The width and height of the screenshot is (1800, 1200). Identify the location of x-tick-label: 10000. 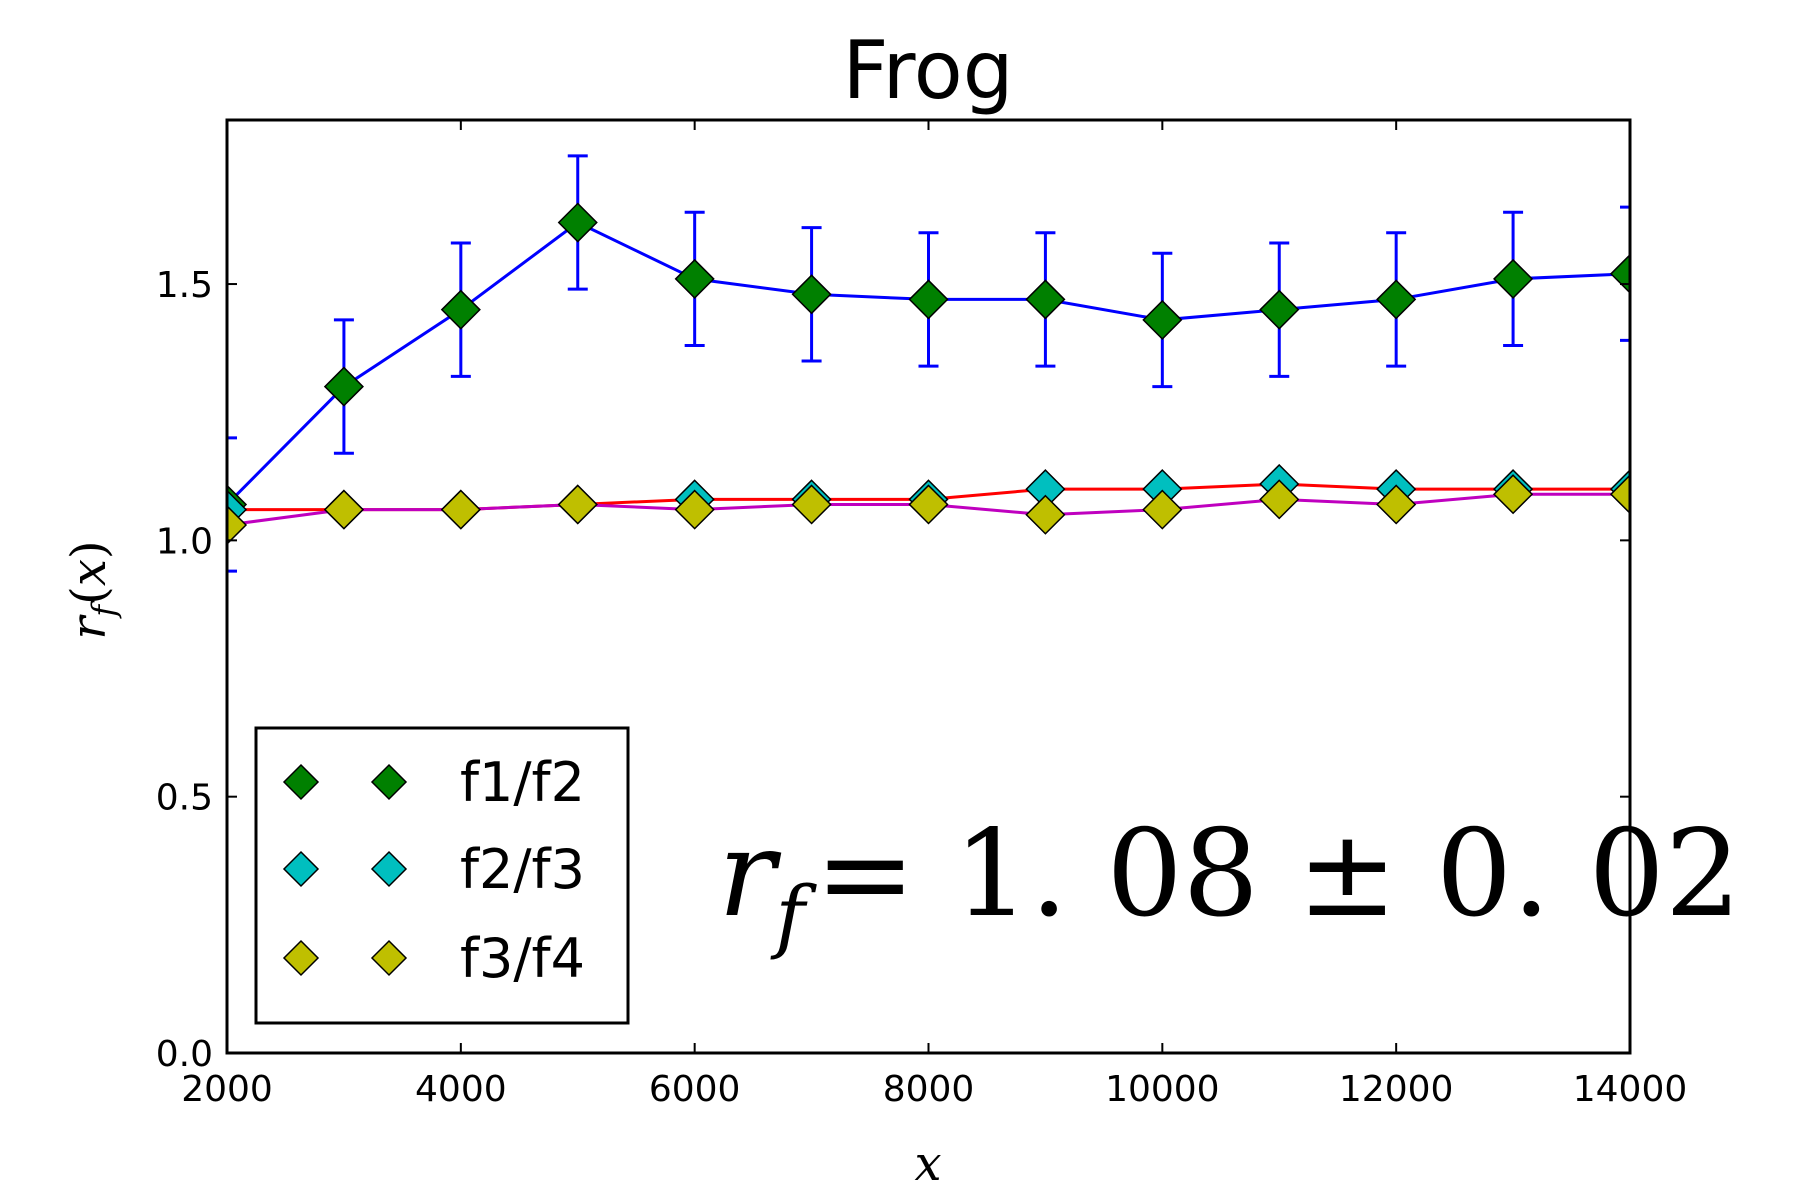
(1162, 1089).